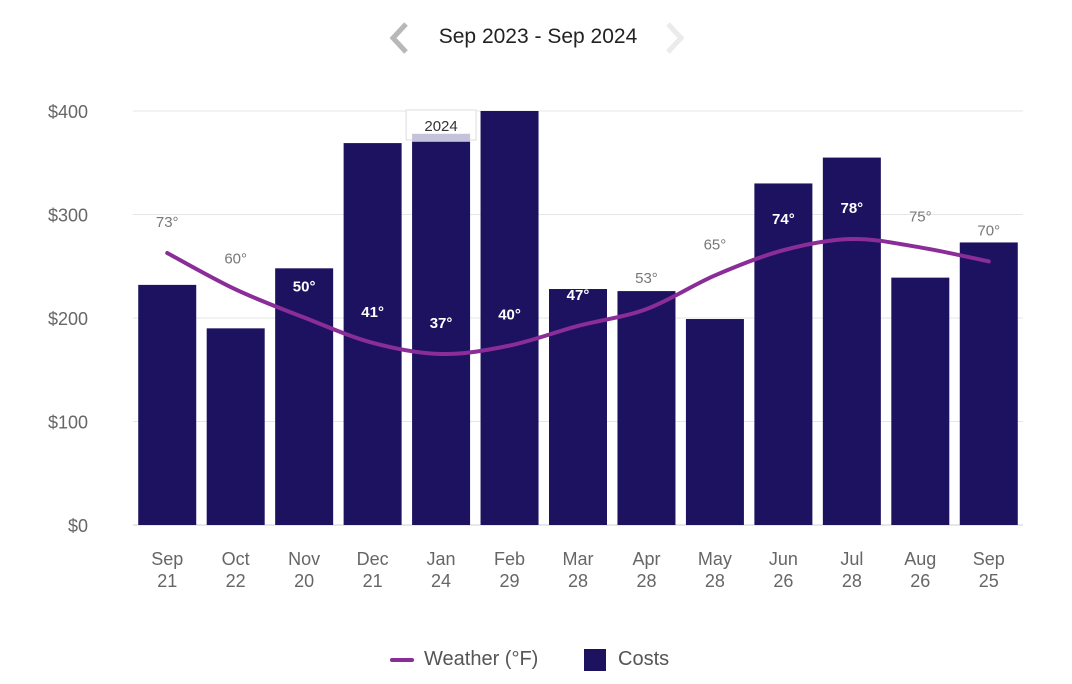 The width and height of the screenshot is (1072, 684). I want to click on x-tick-day: 24, so click(441, 581).